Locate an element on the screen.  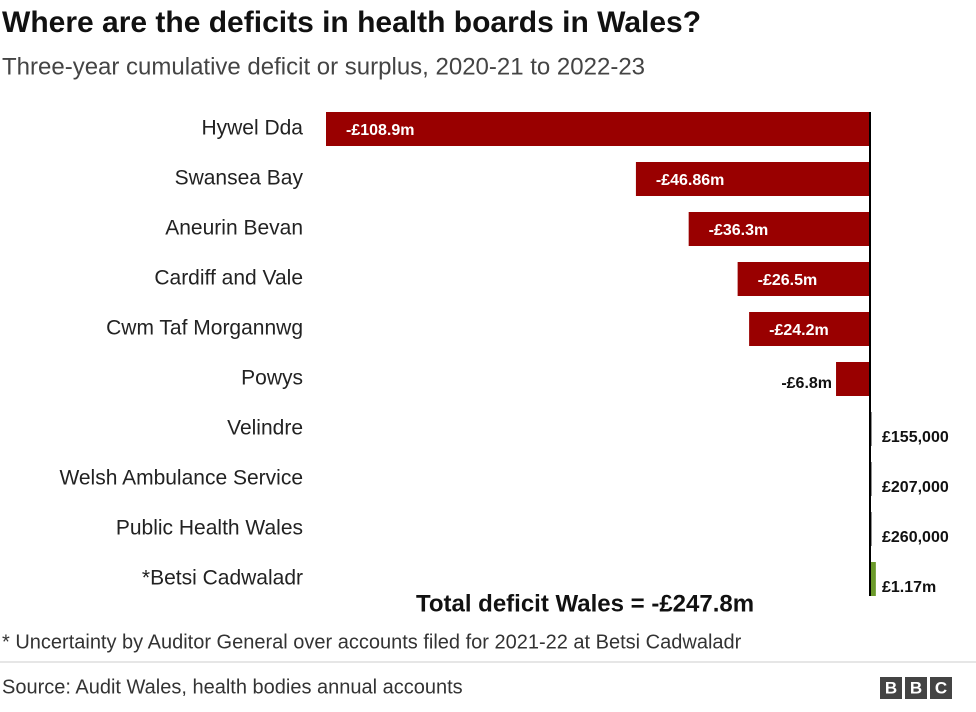
value-label: £207,000 is located at coordinates (915, 487).